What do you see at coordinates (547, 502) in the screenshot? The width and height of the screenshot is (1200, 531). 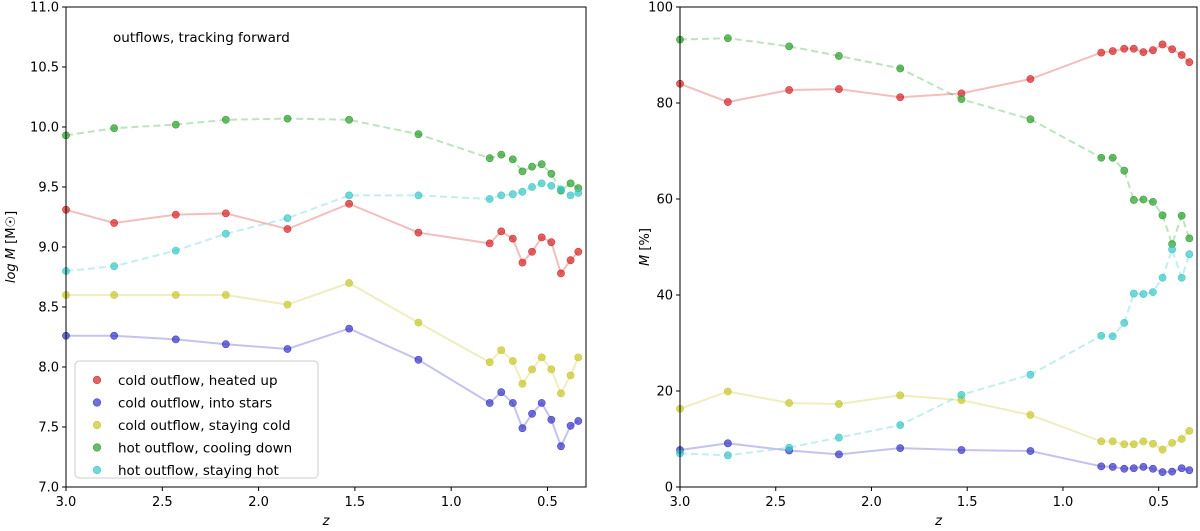 I see `left-xtick-label-5: 0.5` at bounding box center [547, 502].